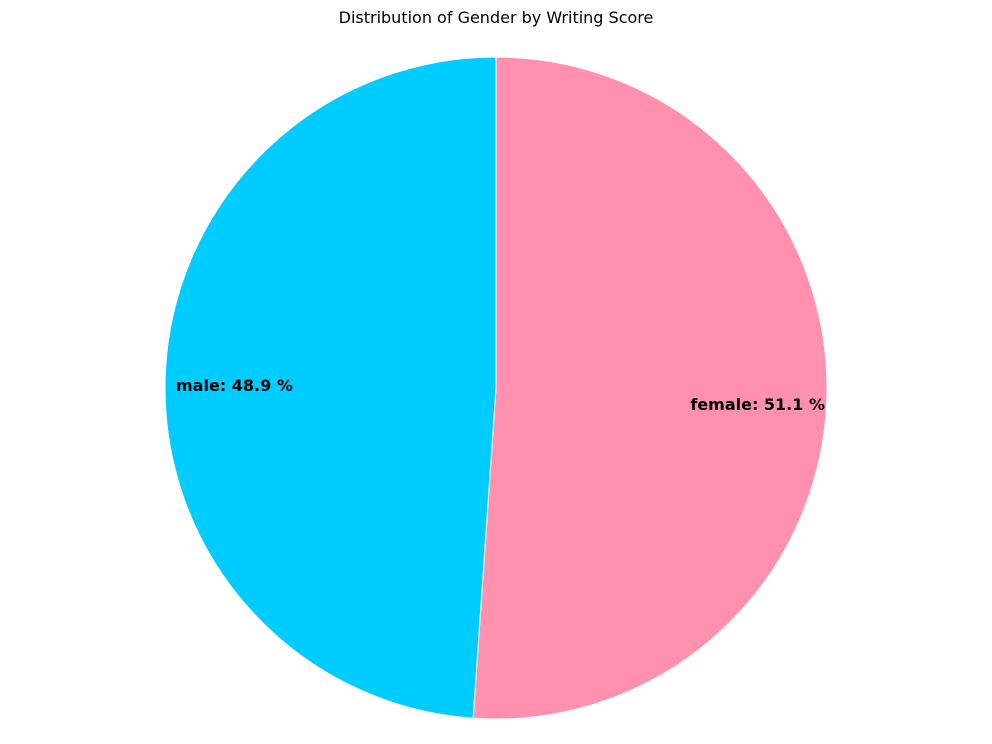  I want to click on pie-labels: female: 51.1 % male: 48.9 %, so click(500, 395).